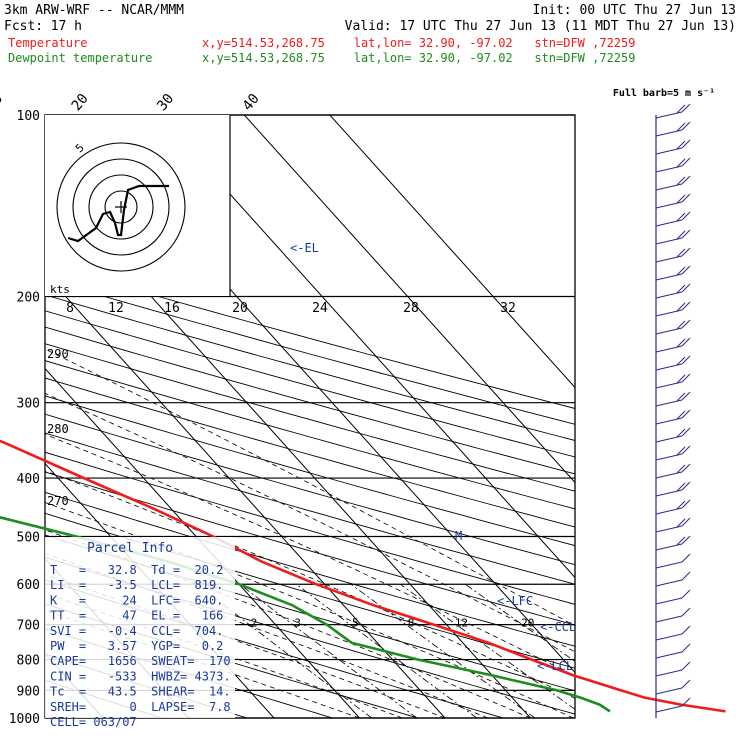  I want to click on barb-legend: Full barb=5 m s⁻¹, so click(664, 93).